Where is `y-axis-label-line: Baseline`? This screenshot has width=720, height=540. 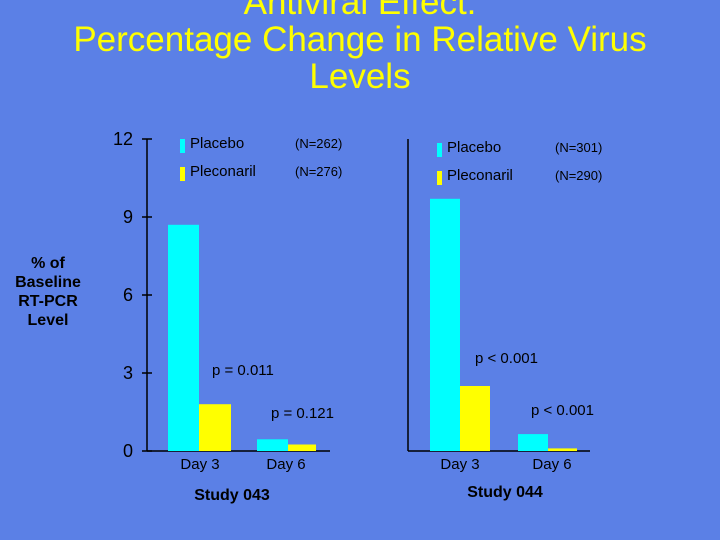 y-axis-label-line: Baseline is located at coordinates (48, 282).